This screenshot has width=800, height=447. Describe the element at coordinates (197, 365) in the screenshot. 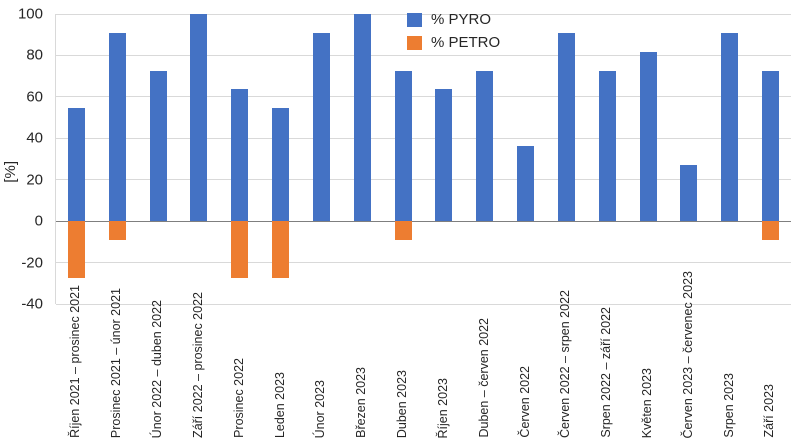

I see `x-axis-label: Září 2022 – prosinec 2022` at that location.